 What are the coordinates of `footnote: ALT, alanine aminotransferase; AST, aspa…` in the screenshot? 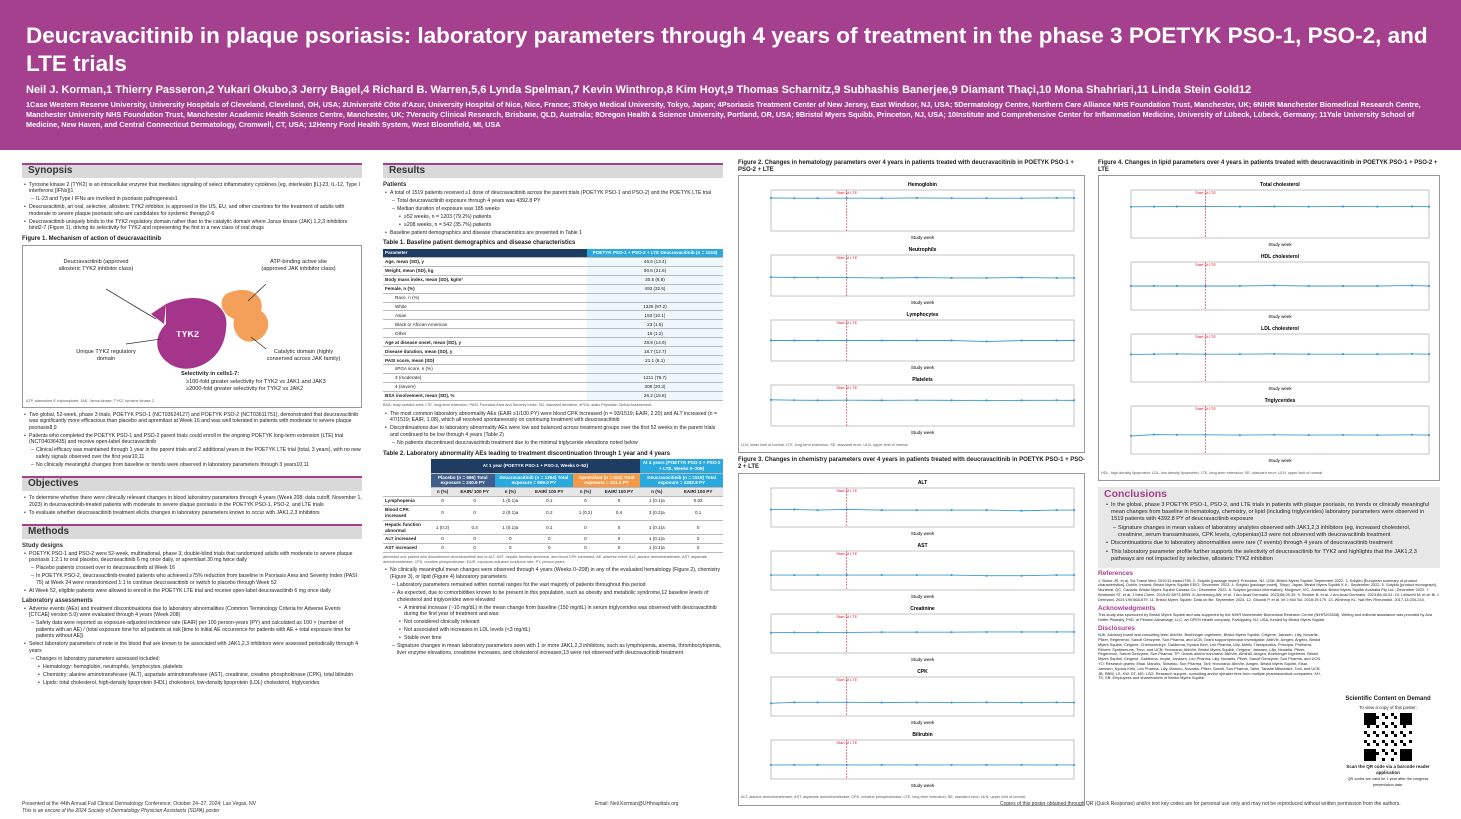 It's located at (883, 797).